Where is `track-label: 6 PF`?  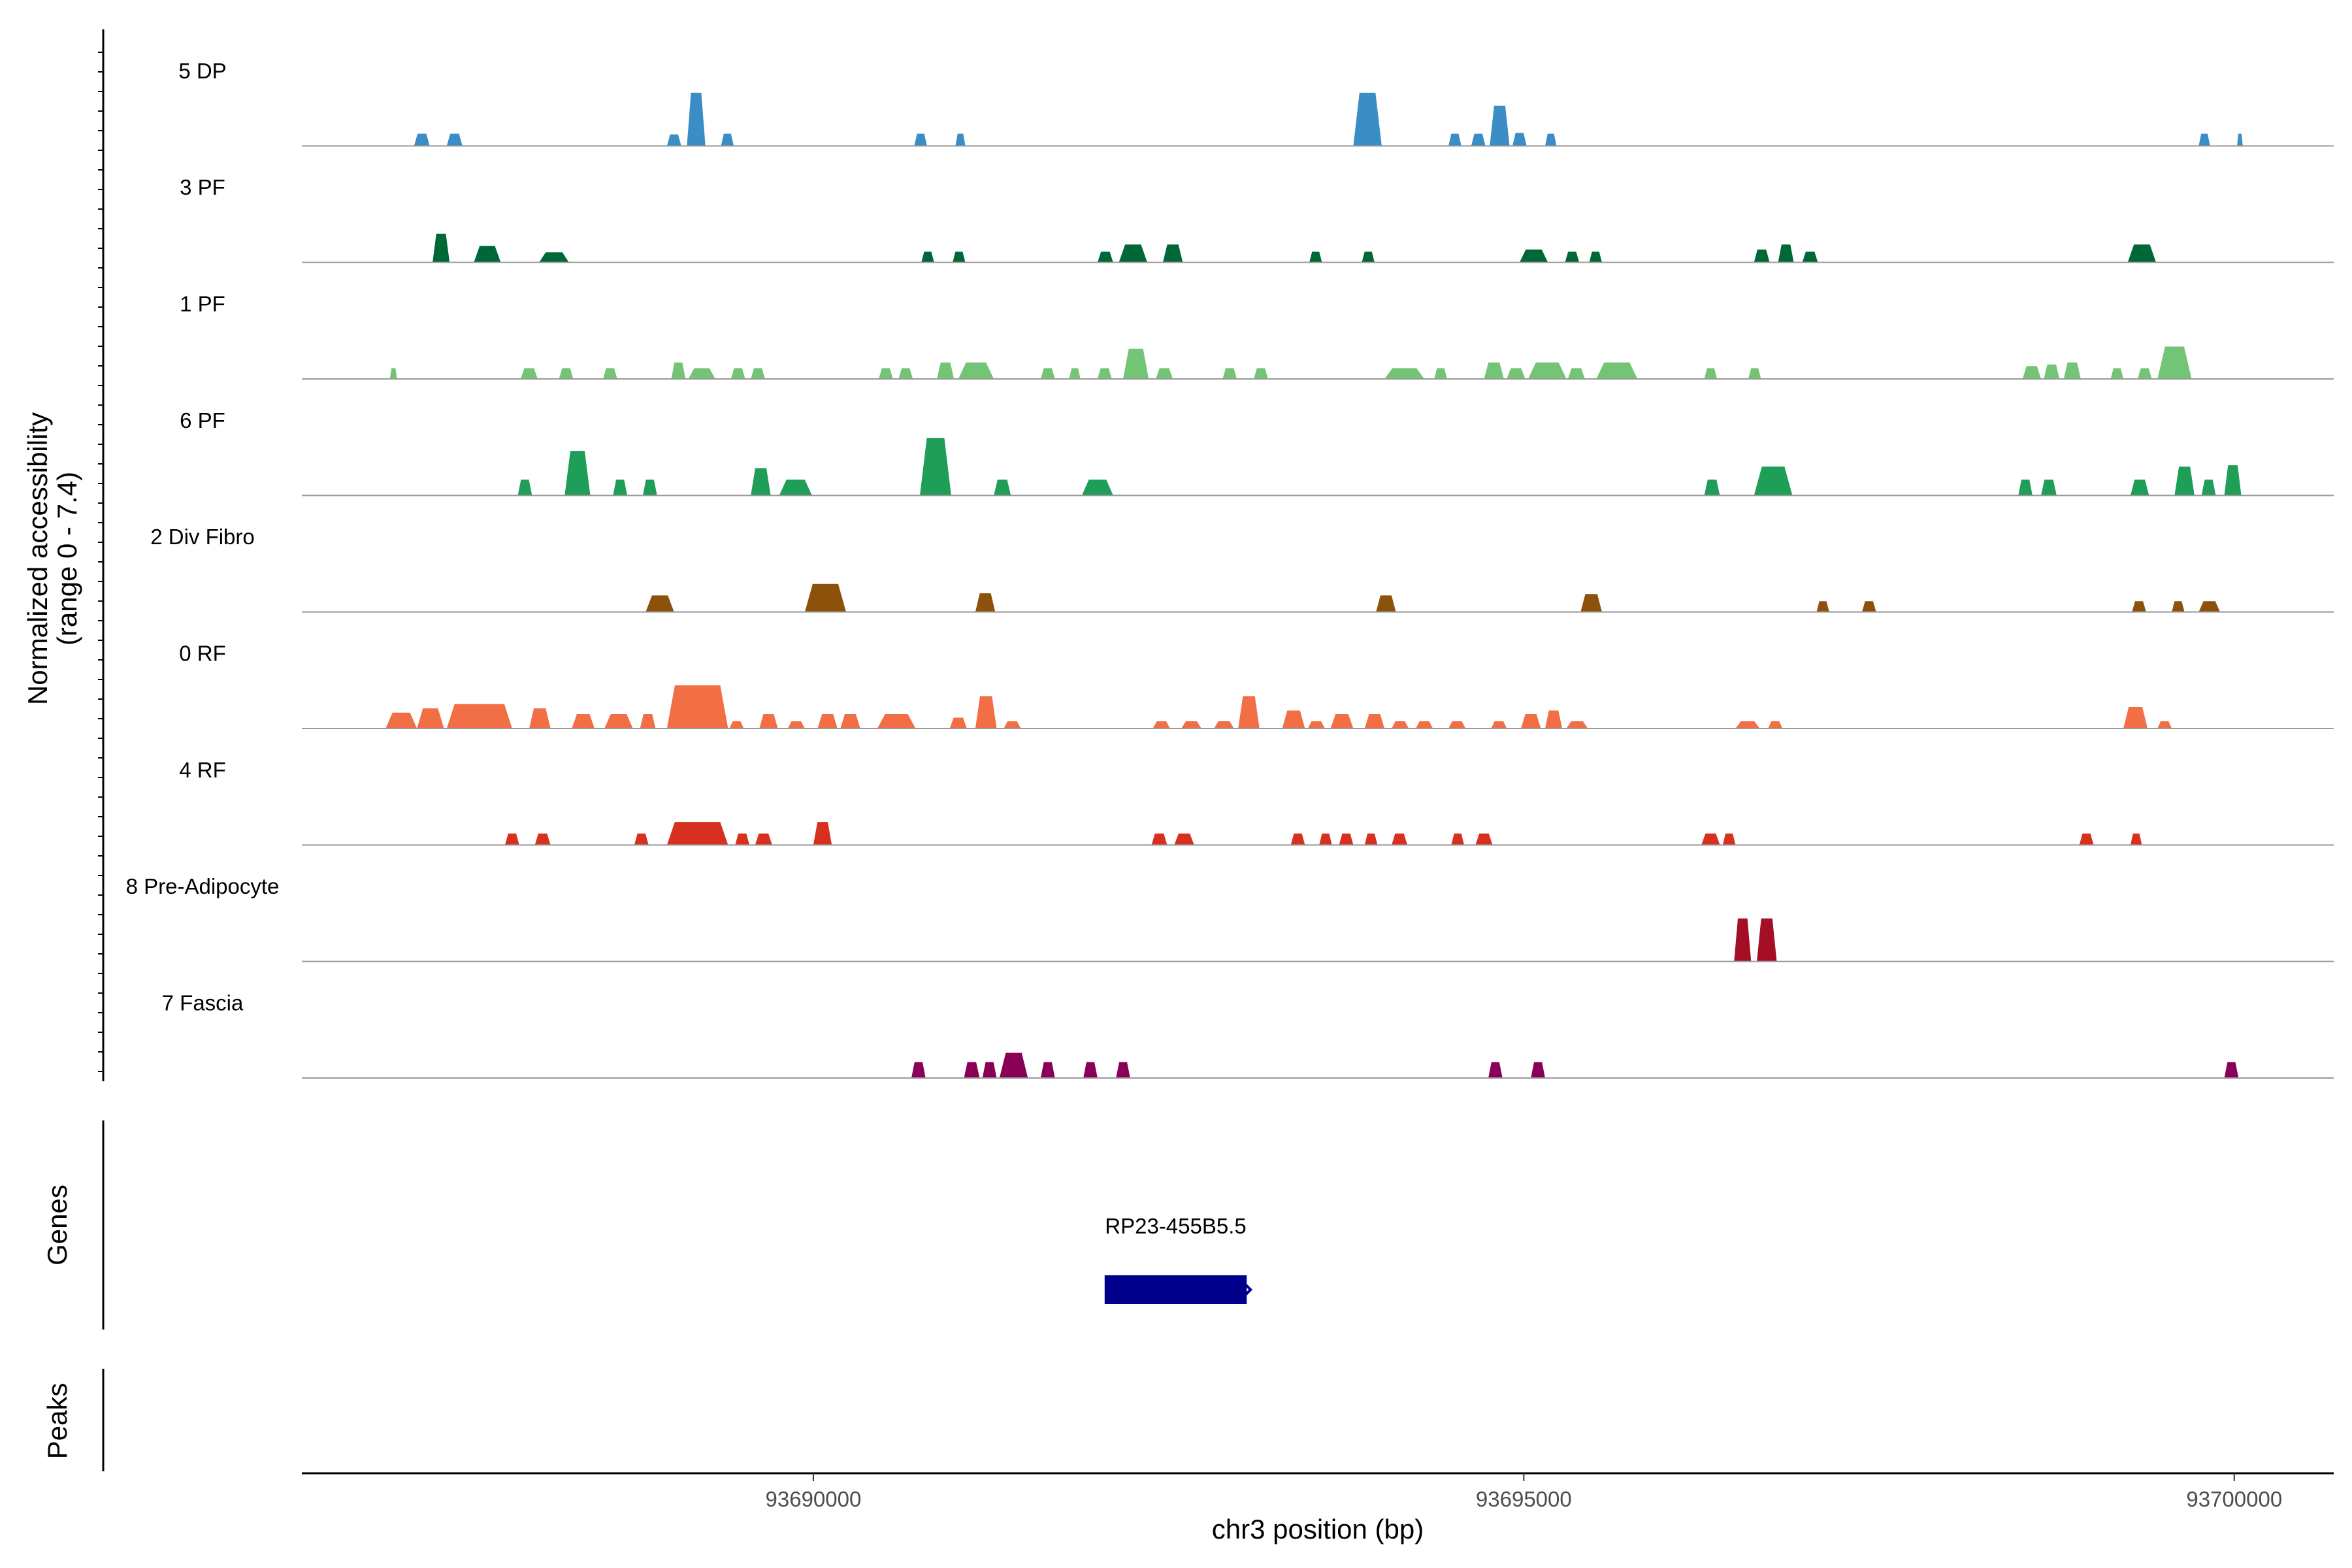 track-label: 6 PF is located at coordinates (202, 420).